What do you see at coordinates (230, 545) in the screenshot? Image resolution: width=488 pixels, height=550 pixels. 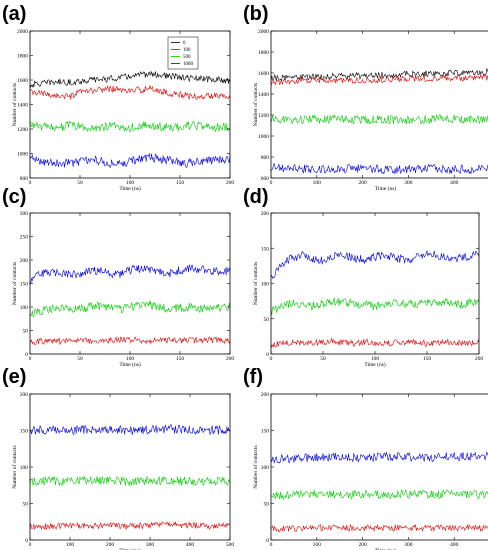 I see `x-tick-label: 500` at bounding box center [230, 545].